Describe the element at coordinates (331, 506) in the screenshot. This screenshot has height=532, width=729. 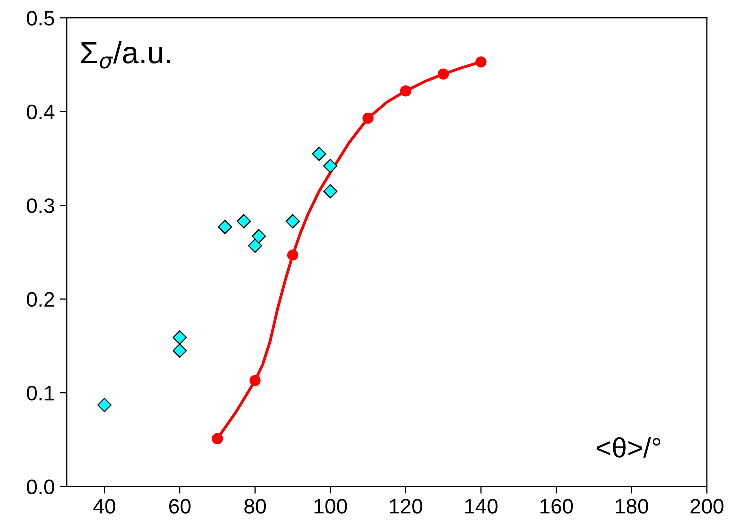
I see `x-tick-label: 100` at that location.